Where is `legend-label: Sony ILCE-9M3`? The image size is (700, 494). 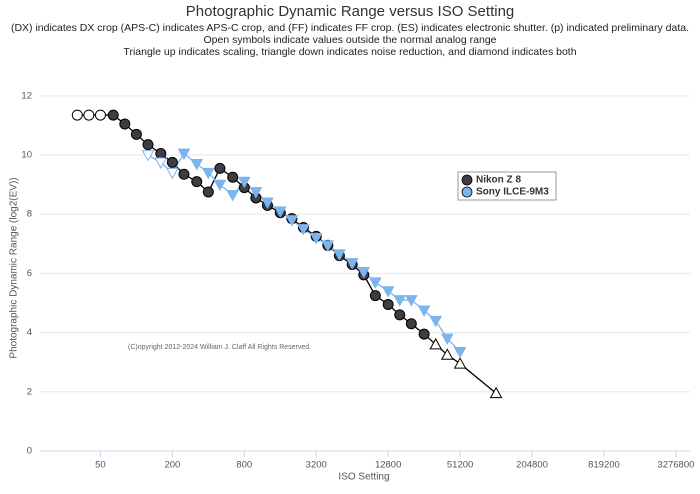 legend-label: Sony ILCE-9M3 is located at coordinates (512, 192).